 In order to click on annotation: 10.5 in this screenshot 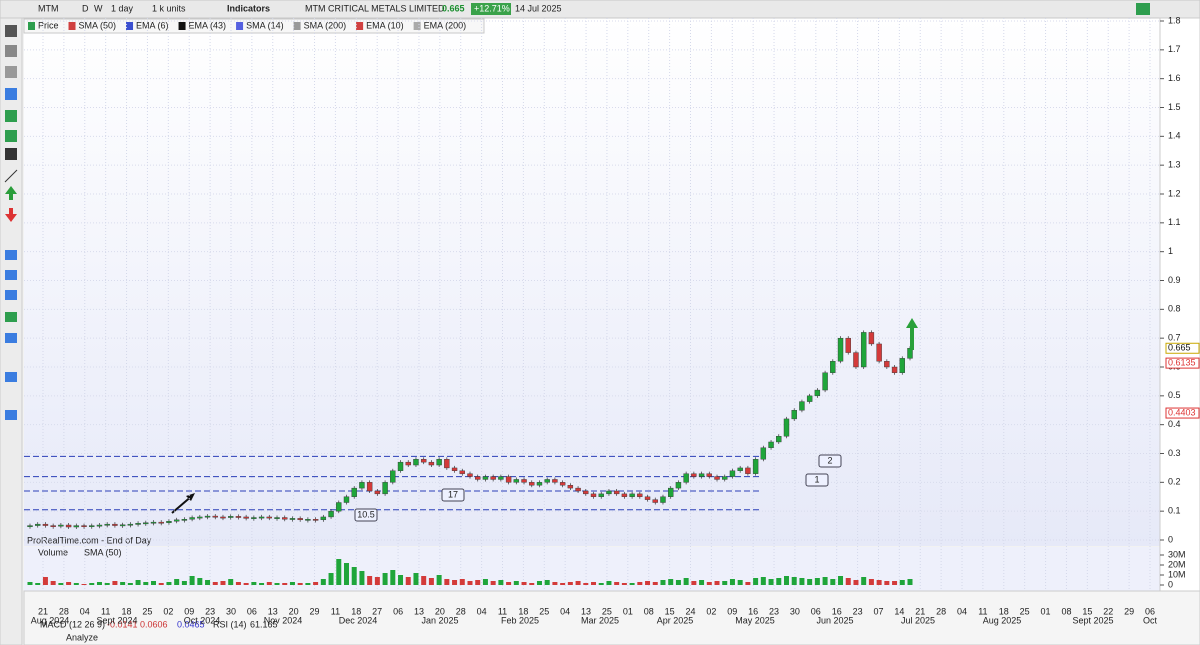, I will do `click(366, 514)`.